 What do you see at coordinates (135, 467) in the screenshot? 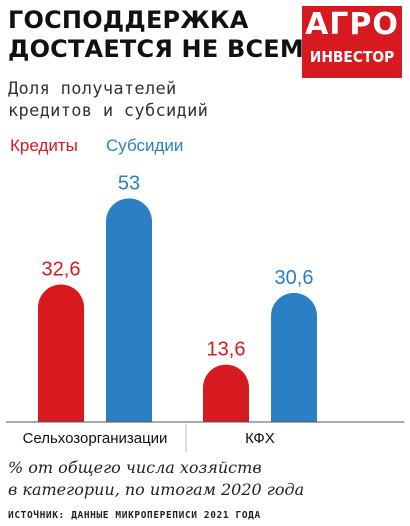
I see `chart-note-line-1: % от общего числа хозяйств` at bounding box center [135, 467].